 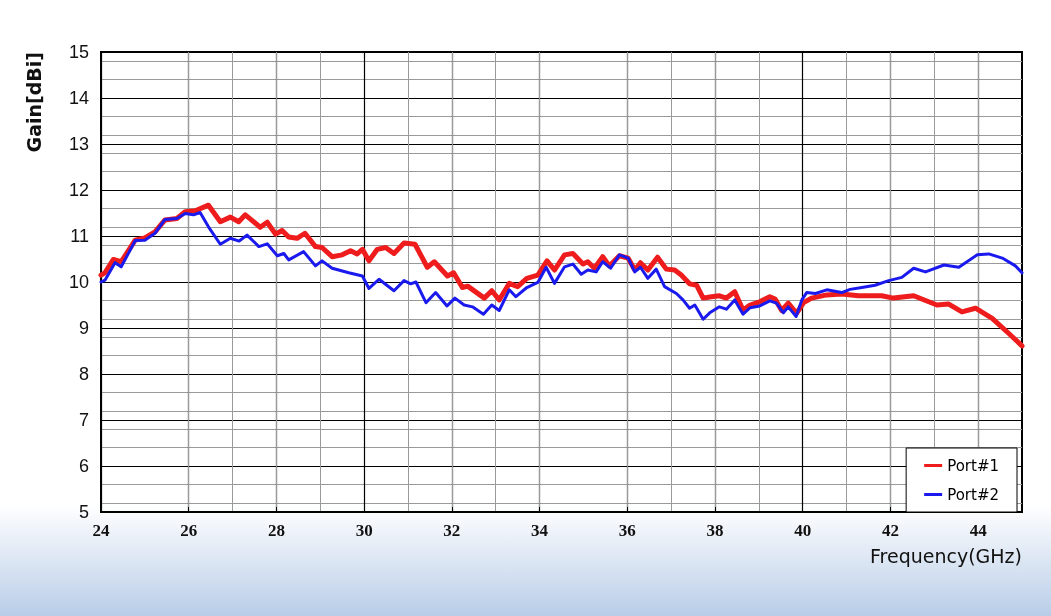 What do you see at coordinates (627, 530) in the screenshot?
I see `x-tick-label: 36` at bounding box center [627, 530].